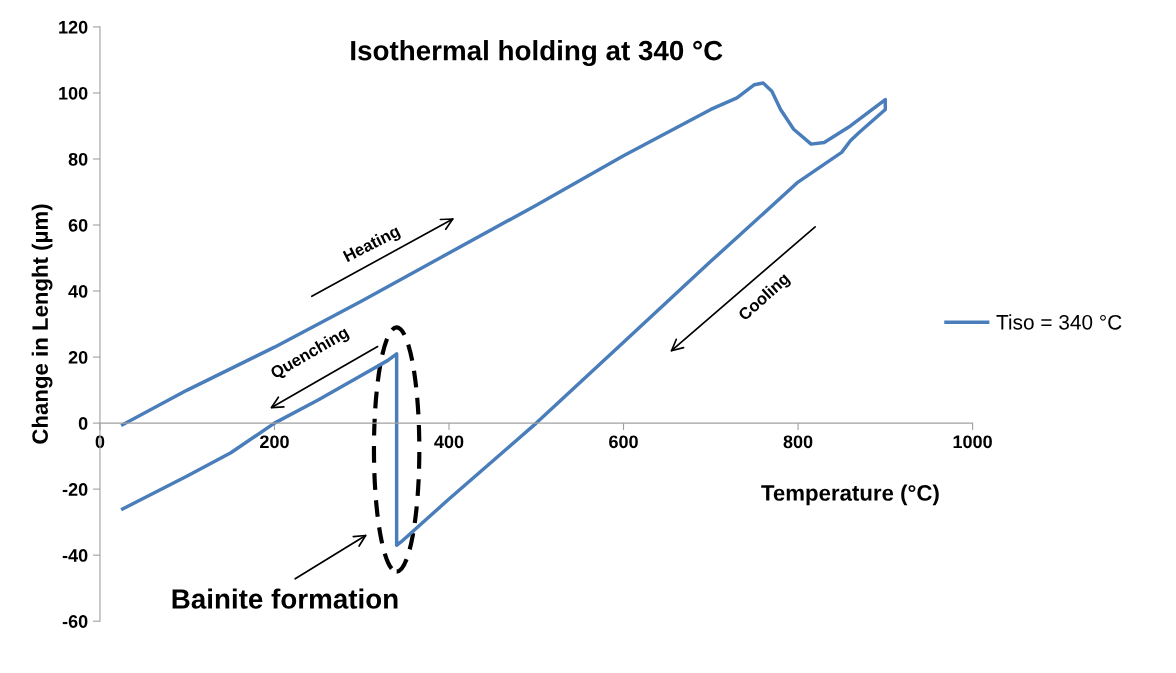 The height and width of the screenshot is (673, 1176). I want to click on x-tick-label: 600, so click(623, 442).